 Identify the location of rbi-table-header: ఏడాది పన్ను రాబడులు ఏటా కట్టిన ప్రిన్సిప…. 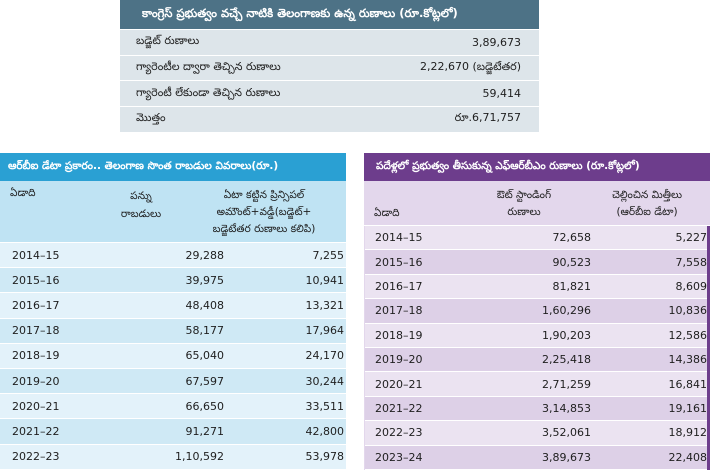
(173, 212).